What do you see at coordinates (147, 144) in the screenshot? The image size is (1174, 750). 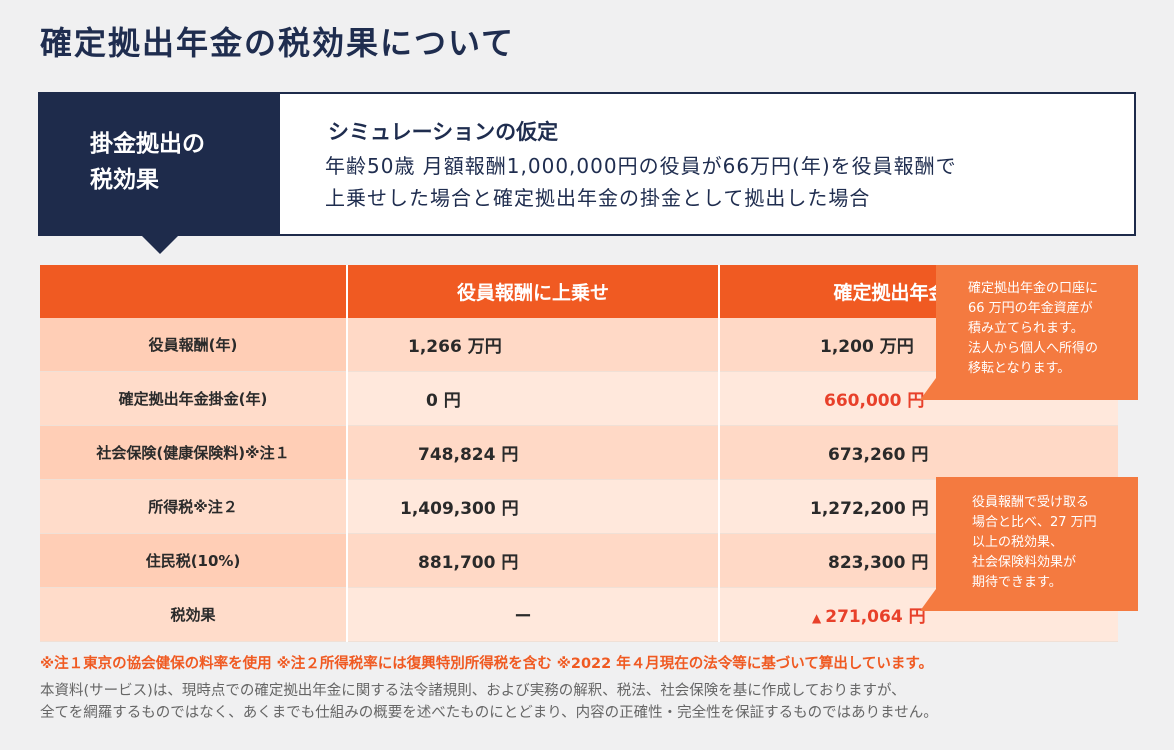 I see `section-label-line1: 掛金拠出の` at bounding box center [147, 144].